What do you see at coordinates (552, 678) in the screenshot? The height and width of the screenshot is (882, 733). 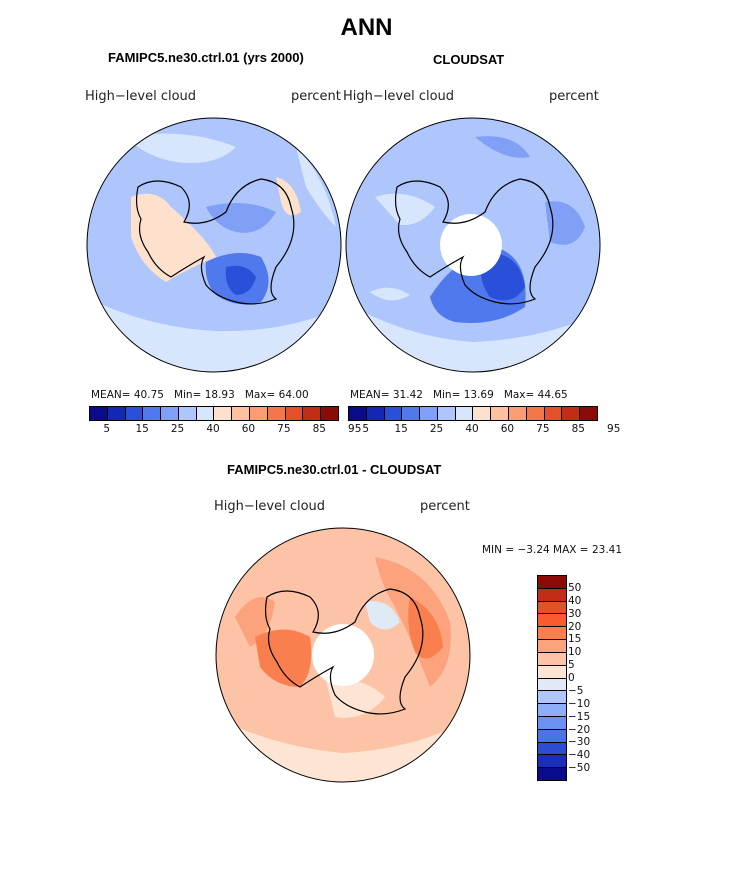 I see `diff-colorbar` at bounding box center [552, 678].